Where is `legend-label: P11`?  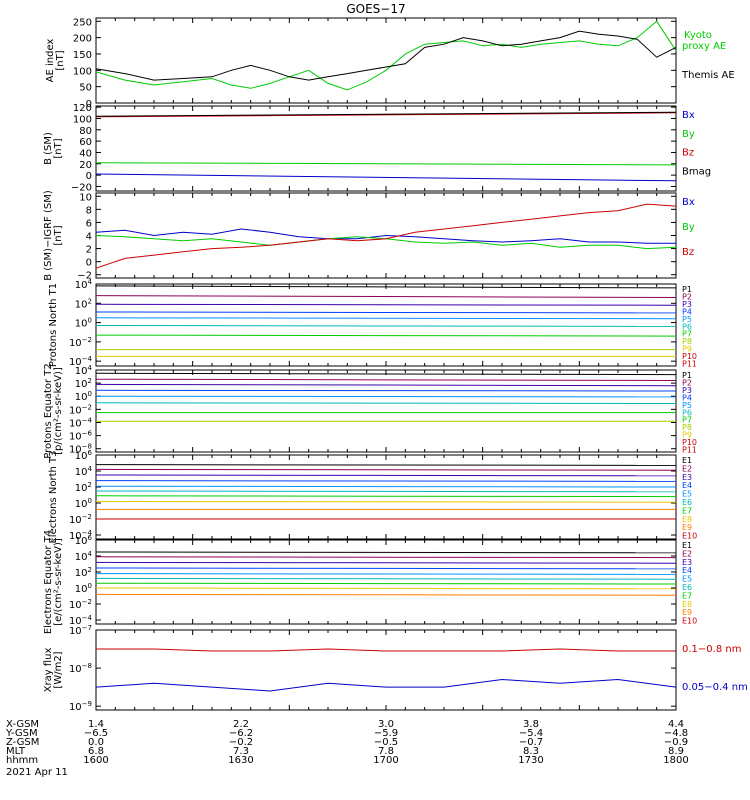 legend-label: P11 is located at coordinates (689, 450).